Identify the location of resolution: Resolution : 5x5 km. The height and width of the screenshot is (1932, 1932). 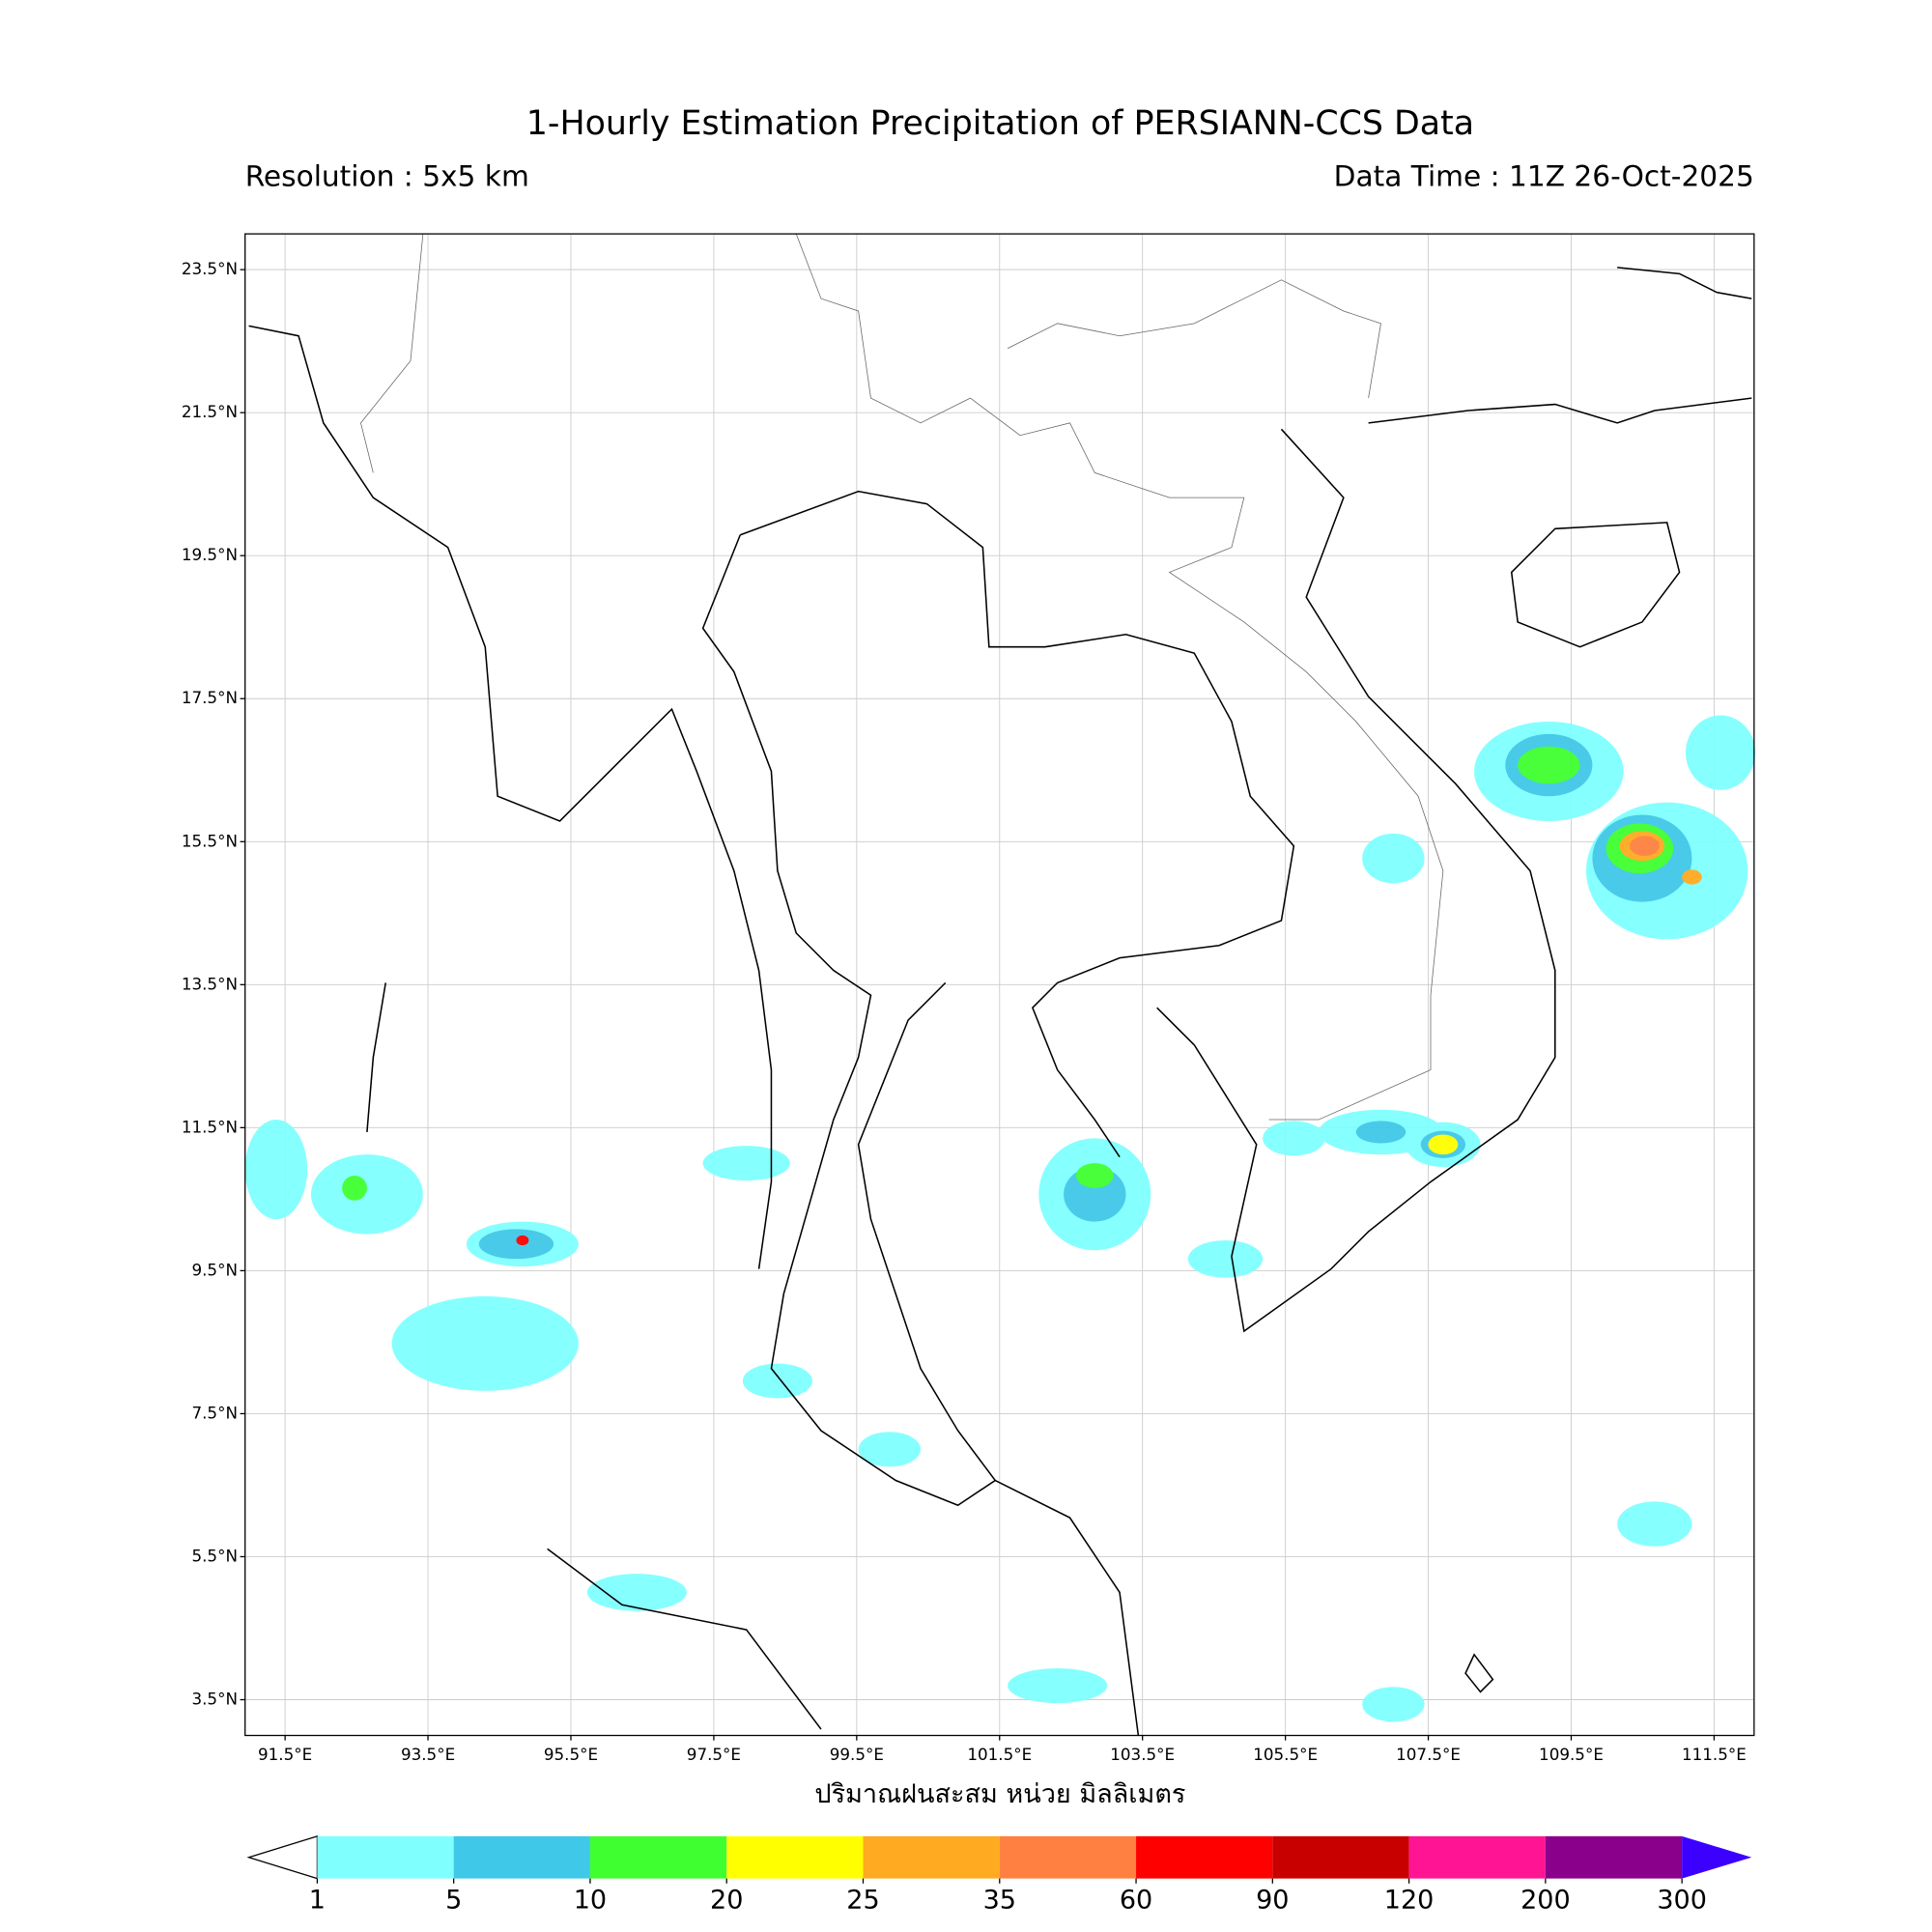
(387, 176).